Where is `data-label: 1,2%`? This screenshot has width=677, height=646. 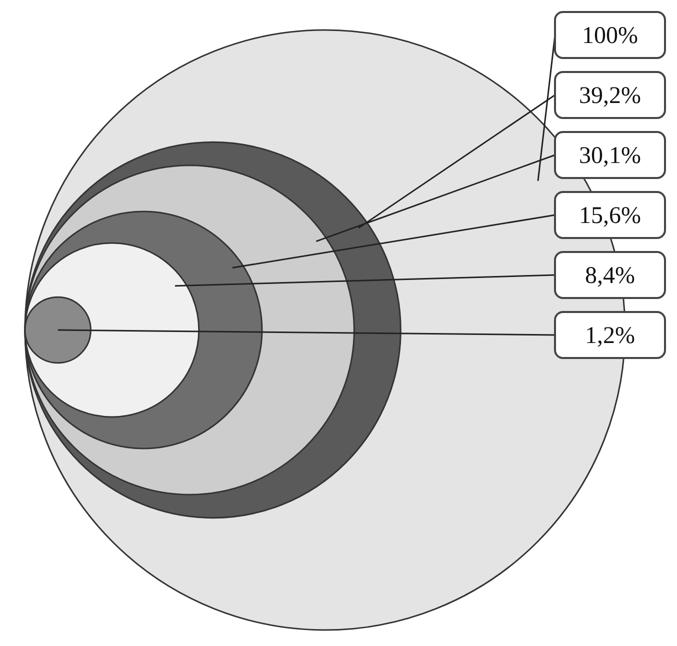
data-label: 1,2% is located at coordinates (610, 336).